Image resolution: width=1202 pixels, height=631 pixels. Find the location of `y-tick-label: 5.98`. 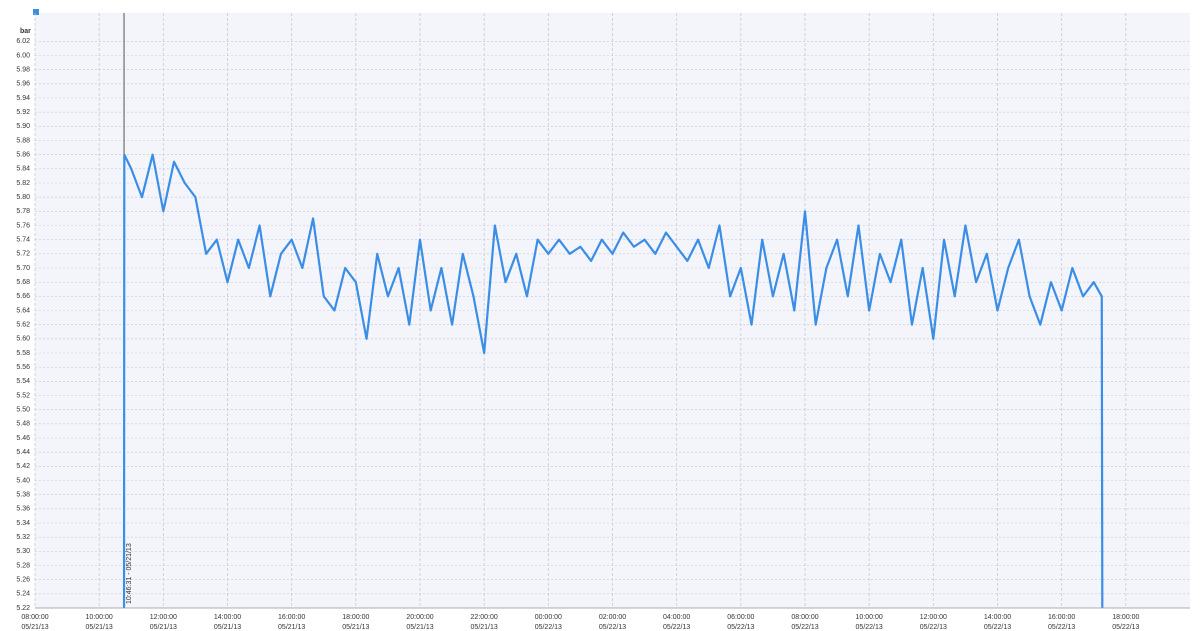

y-tick-label: 5.98 is located at coordinates (23, 70).